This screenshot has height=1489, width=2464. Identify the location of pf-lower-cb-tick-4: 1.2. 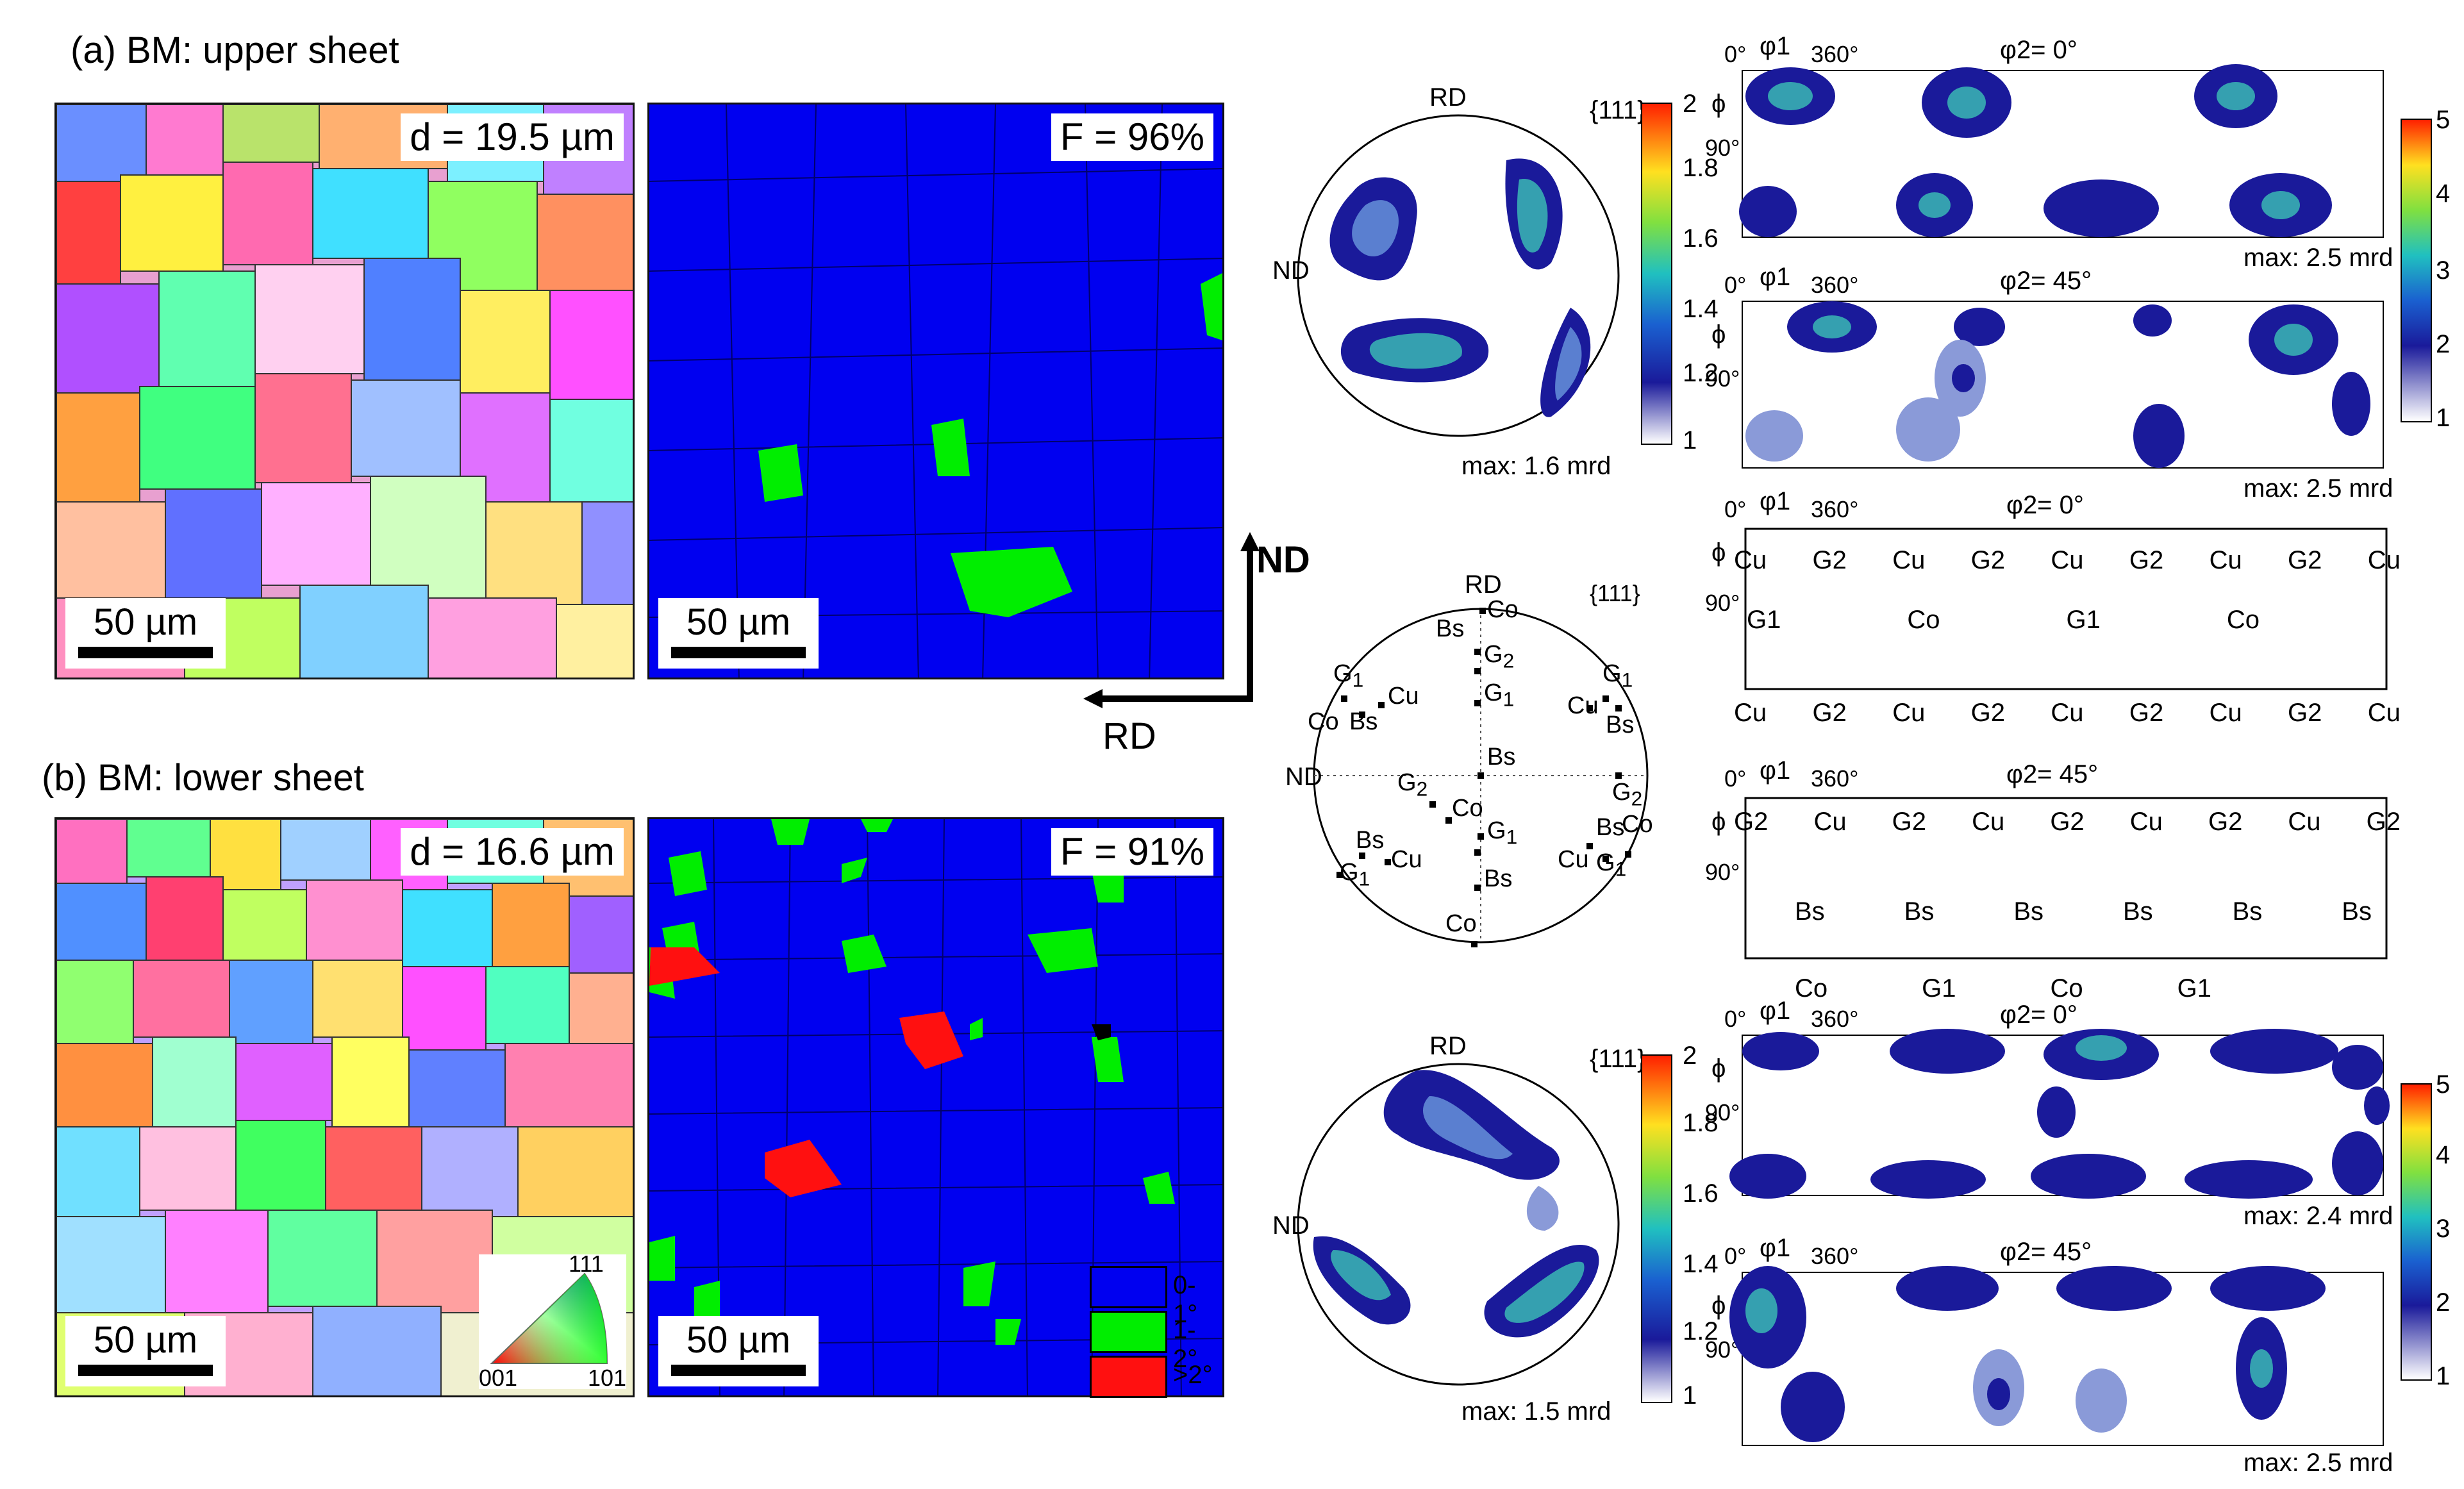
(1701, 1331).